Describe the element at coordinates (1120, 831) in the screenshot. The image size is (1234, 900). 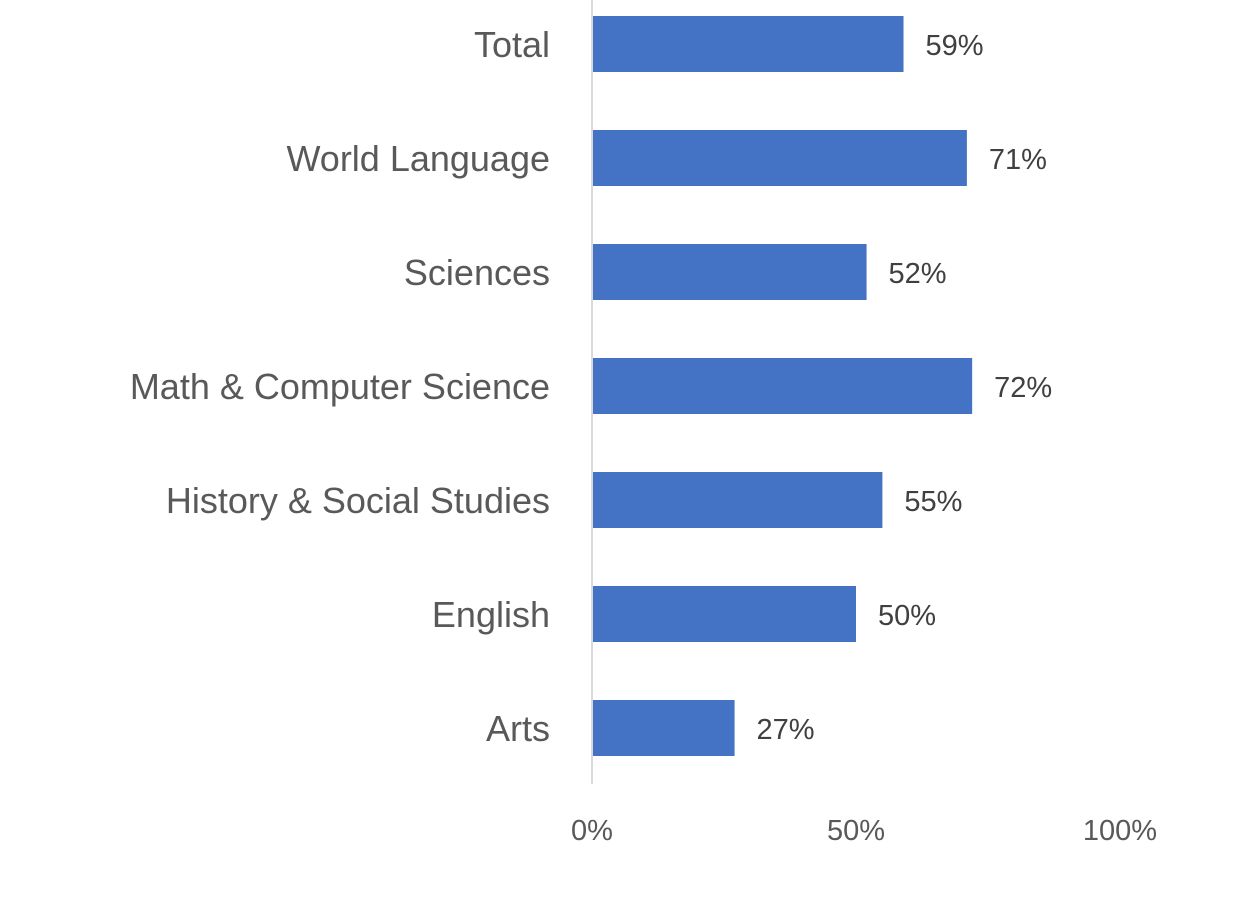
I see `x-tick-label-2: 100%` at that location.